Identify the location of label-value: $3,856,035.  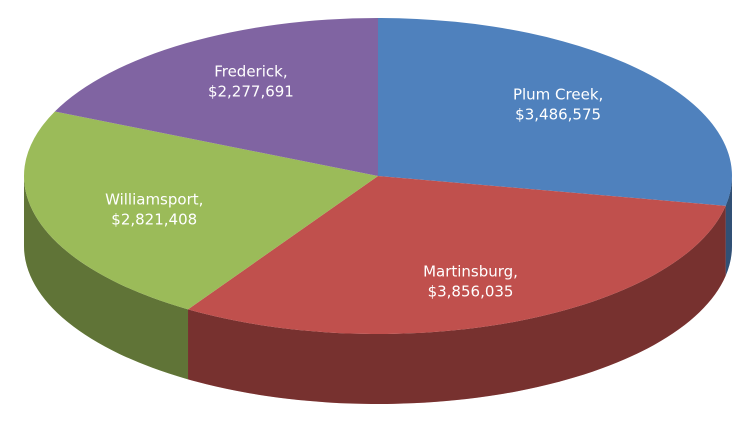
(471, 291).